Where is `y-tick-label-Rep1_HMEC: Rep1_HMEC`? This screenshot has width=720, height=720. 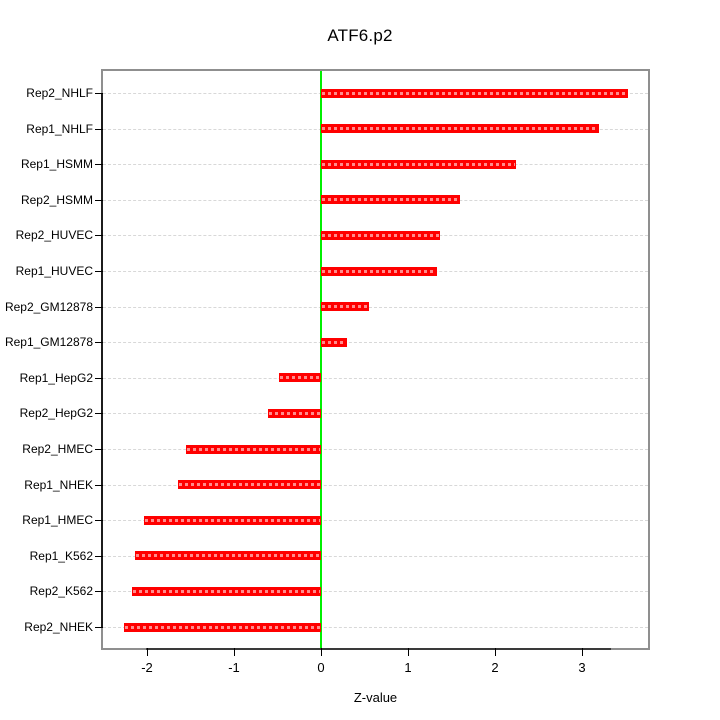 y-tick-label-Rep1_HMEC: Rep1_HMEC is located at coordinates (57, 520).